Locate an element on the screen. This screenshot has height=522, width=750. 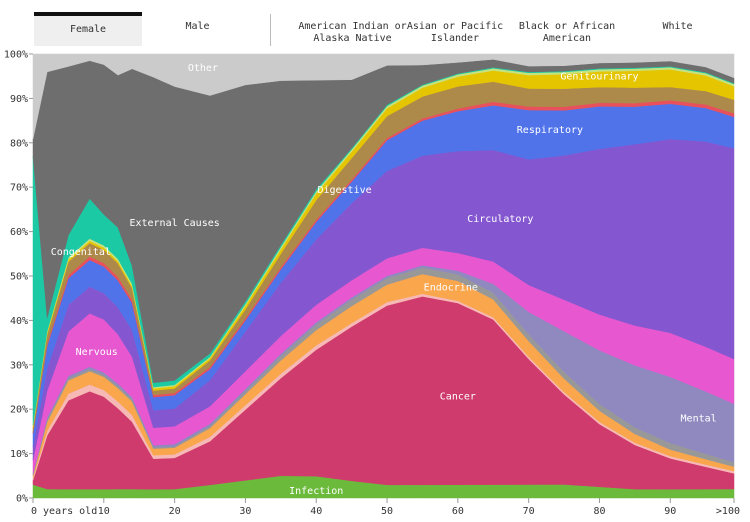
y-tick-label: 40% is located at coordinates (19, 321).